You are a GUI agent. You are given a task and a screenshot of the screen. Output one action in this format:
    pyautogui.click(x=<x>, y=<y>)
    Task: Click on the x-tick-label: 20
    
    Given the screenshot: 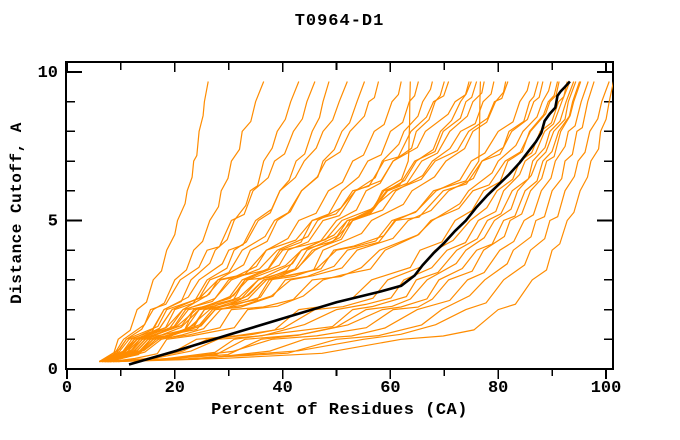 What is the action you would take?
    pyautogui.click(x=175, y=388)
    